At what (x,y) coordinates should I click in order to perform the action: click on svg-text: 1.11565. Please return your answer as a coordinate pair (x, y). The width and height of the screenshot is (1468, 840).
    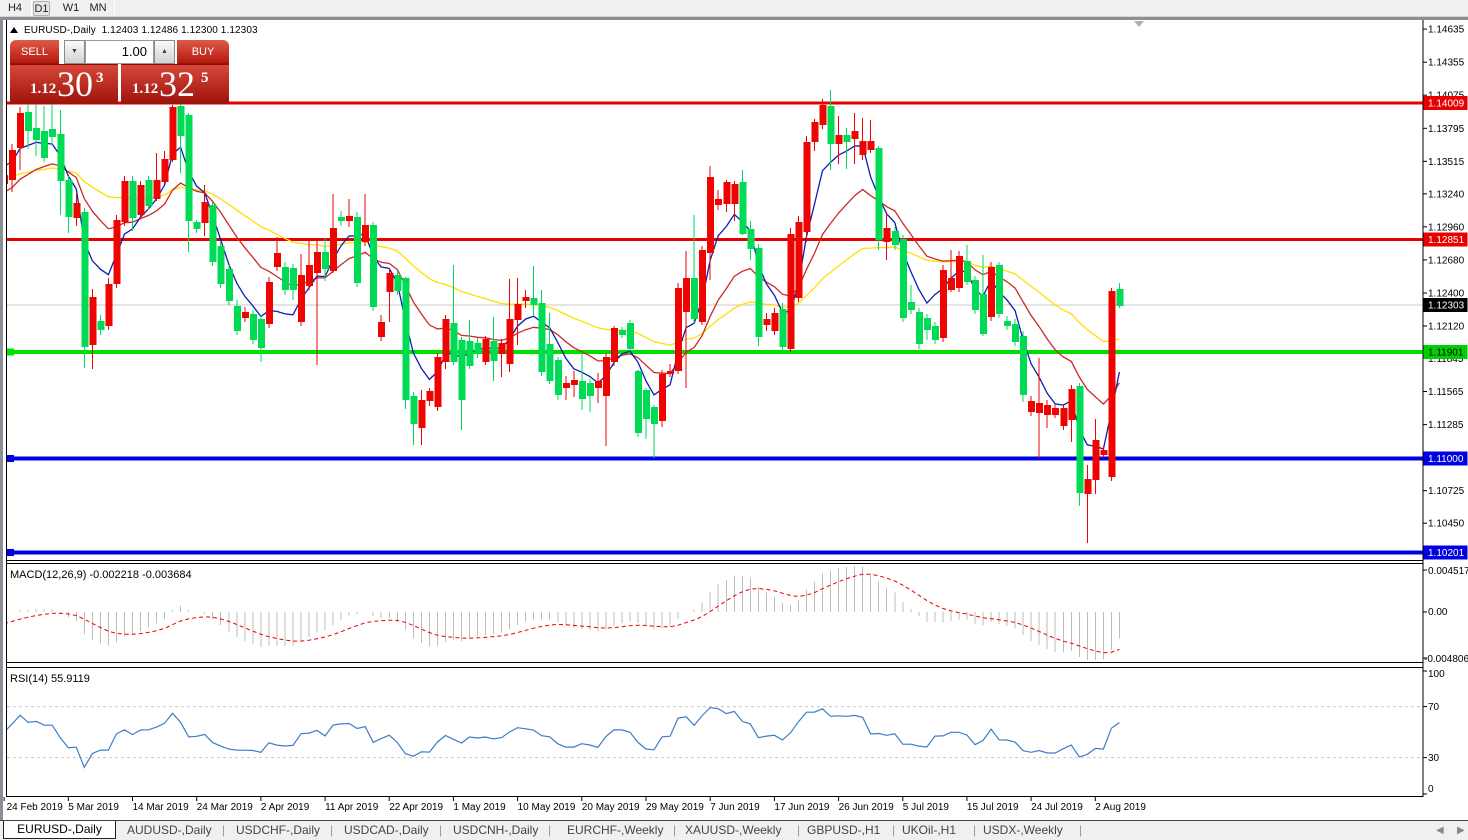
    Looking at the image, I should click on (1446, 392).